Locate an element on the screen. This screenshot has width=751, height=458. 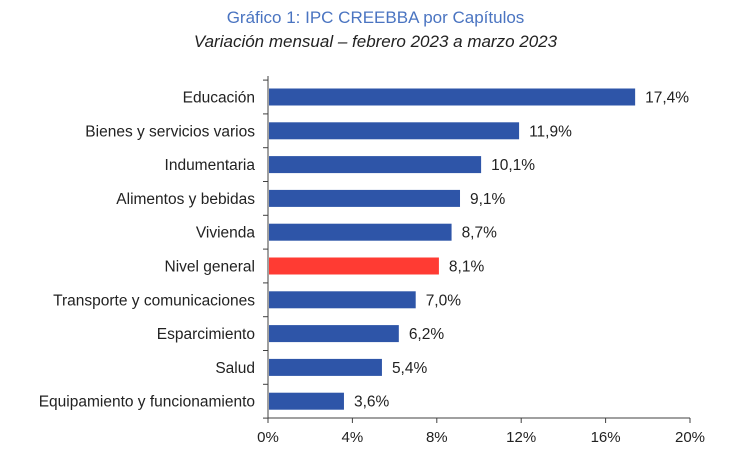
x-tick-label: 20% is located at coordinates (690, 437).